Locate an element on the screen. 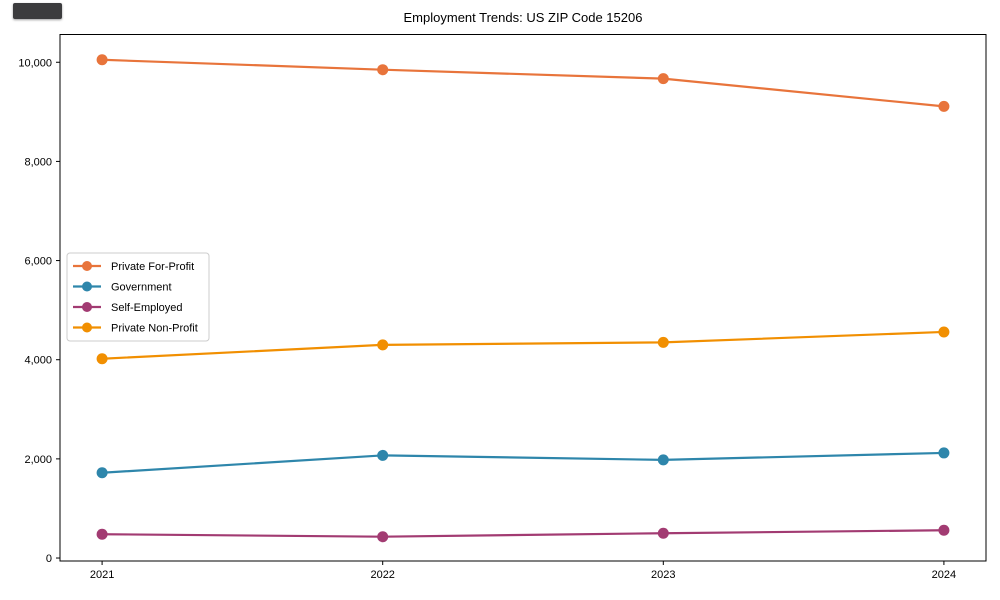  data-point-private-for-profit-2021 is located at coordinates (102, 60).